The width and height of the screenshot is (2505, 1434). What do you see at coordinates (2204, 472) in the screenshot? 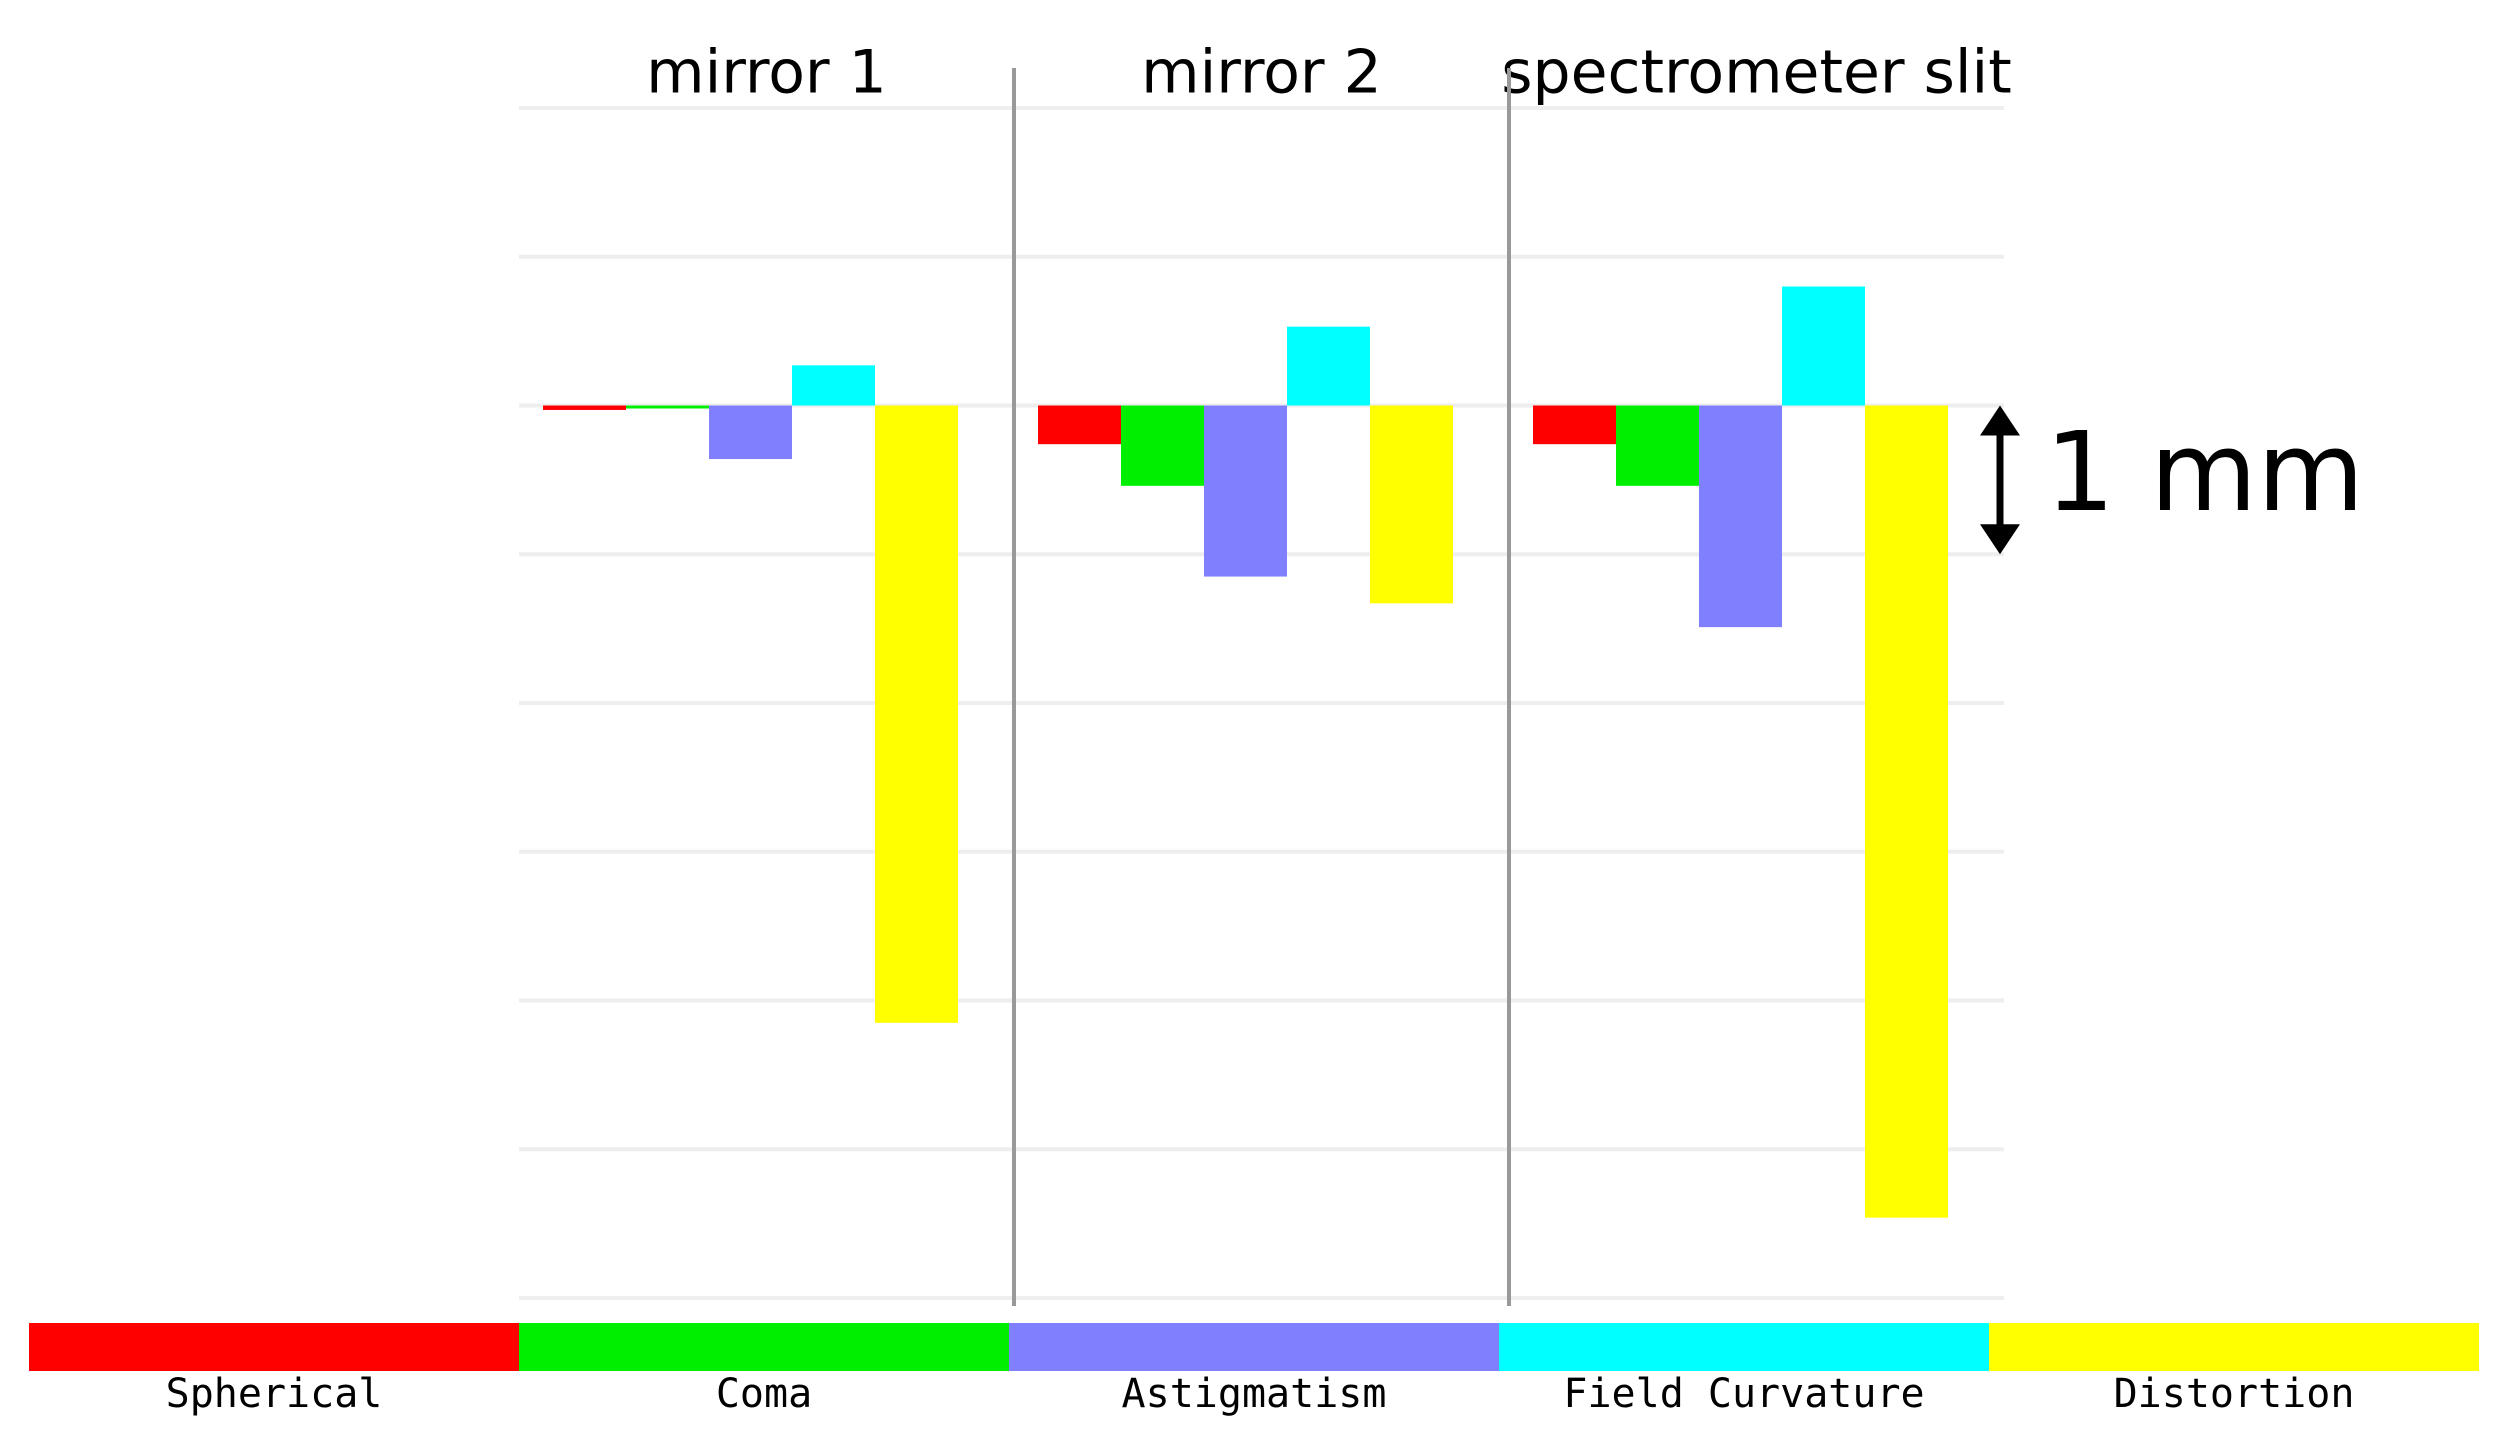
I see `scale-label: 1 mm` at bounding box center [2204, 472].